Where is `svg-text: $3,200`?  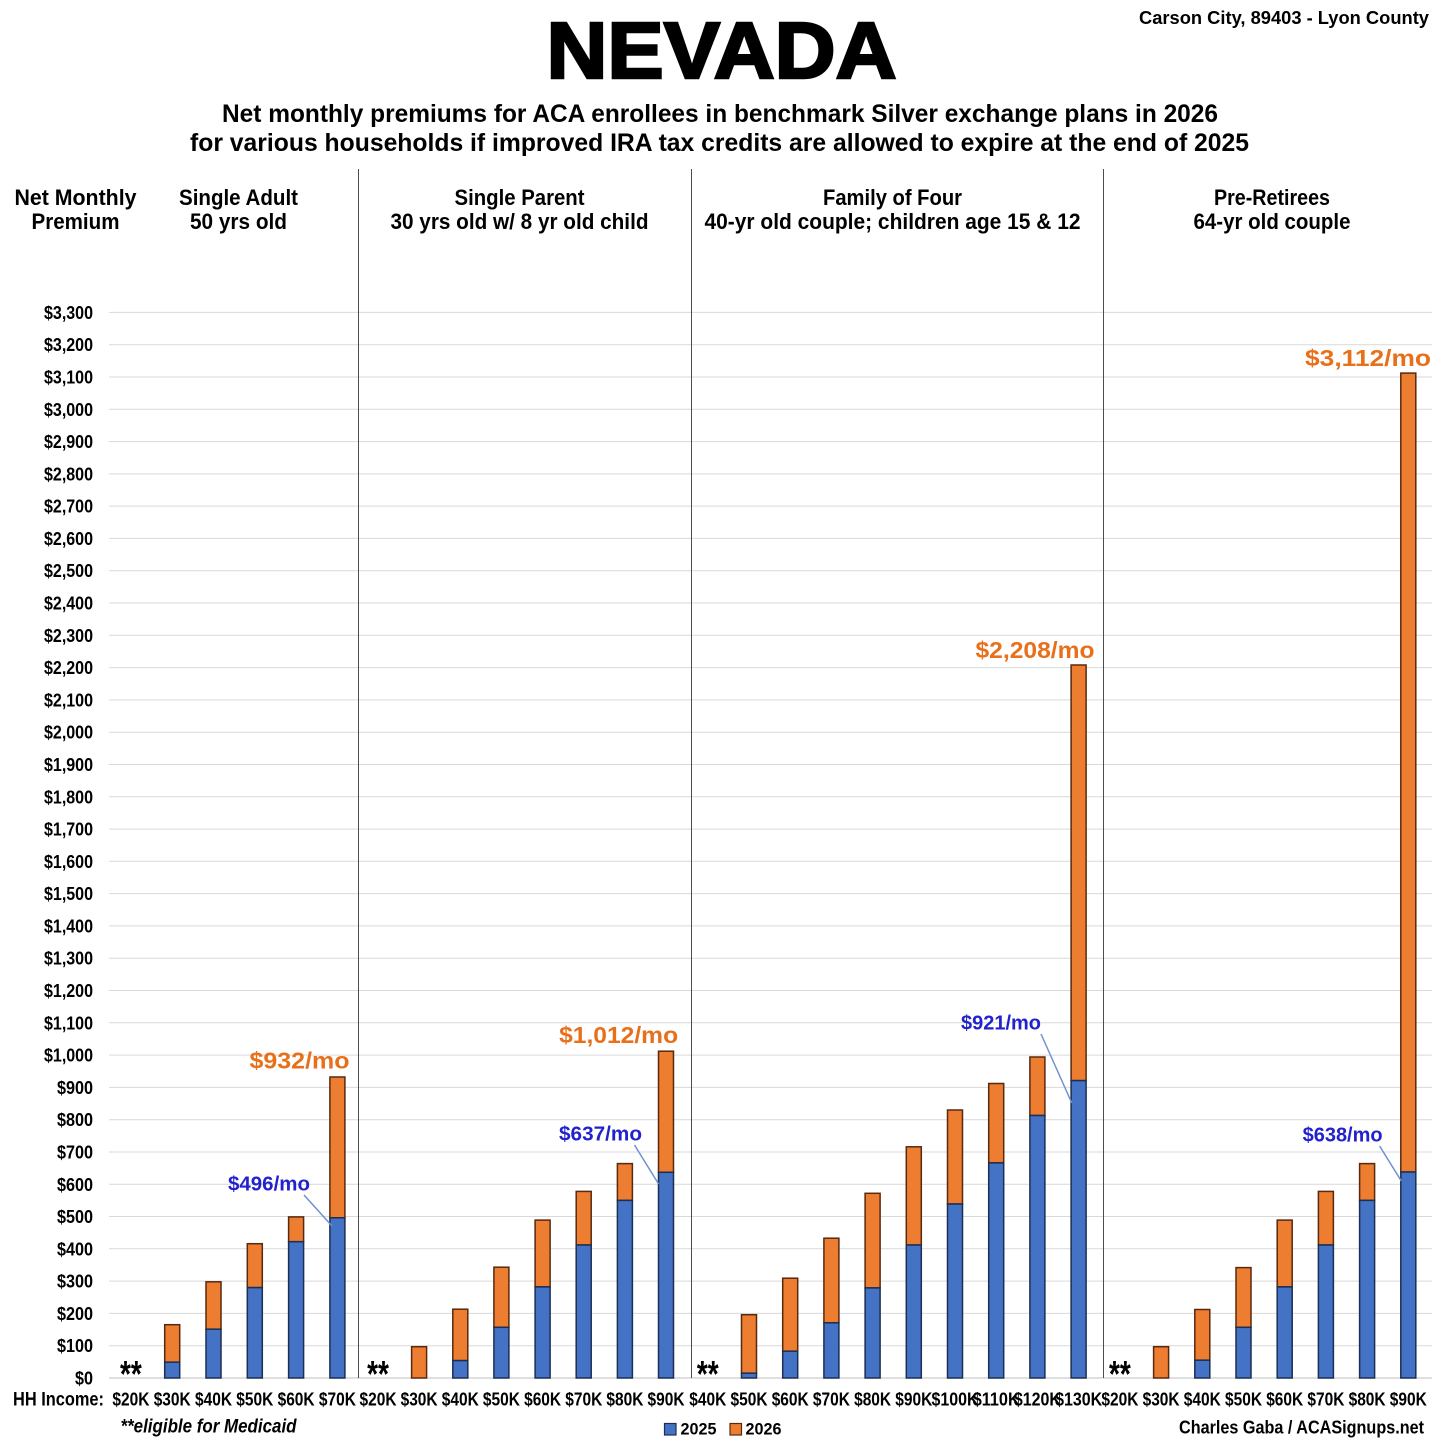
svg-text: $3,200 is located at coordinates (68, 345).